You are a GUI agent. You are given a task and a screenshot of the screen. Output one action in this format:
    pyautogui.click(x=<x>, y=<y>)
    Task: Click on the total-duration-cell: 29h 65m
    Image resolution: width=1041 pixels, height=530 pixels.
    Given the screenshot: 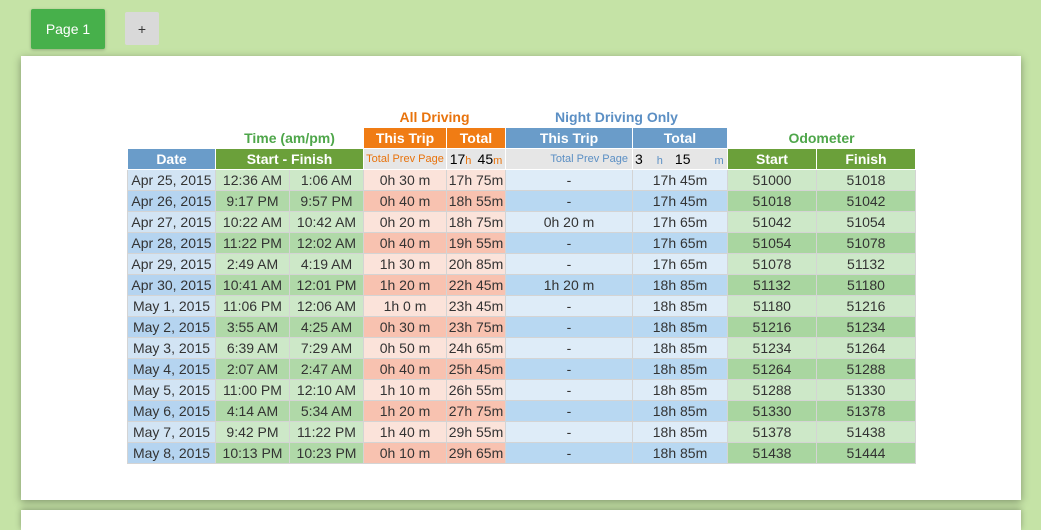 What is the action you would take?
    pyautogui.click(x=476, y=453)
    